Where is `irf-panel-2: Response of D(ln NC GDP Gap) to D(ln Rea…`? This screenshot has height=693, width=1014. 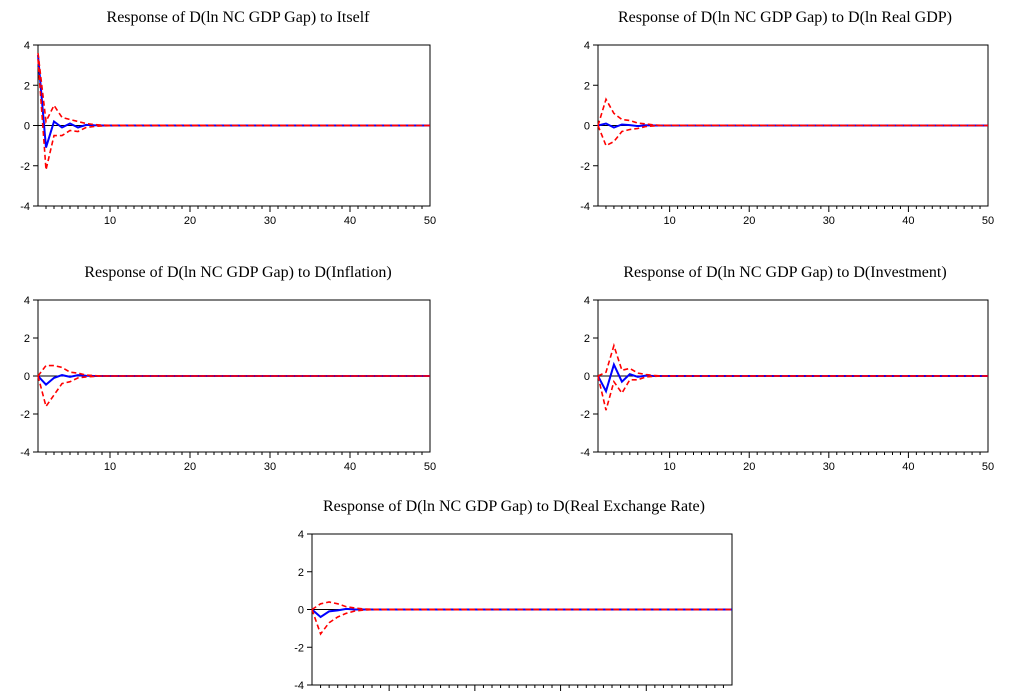
irf-panel-2: Response of D(ln NC GDP Gap) to D(ln Rea… is located at coordinates (787, 118).